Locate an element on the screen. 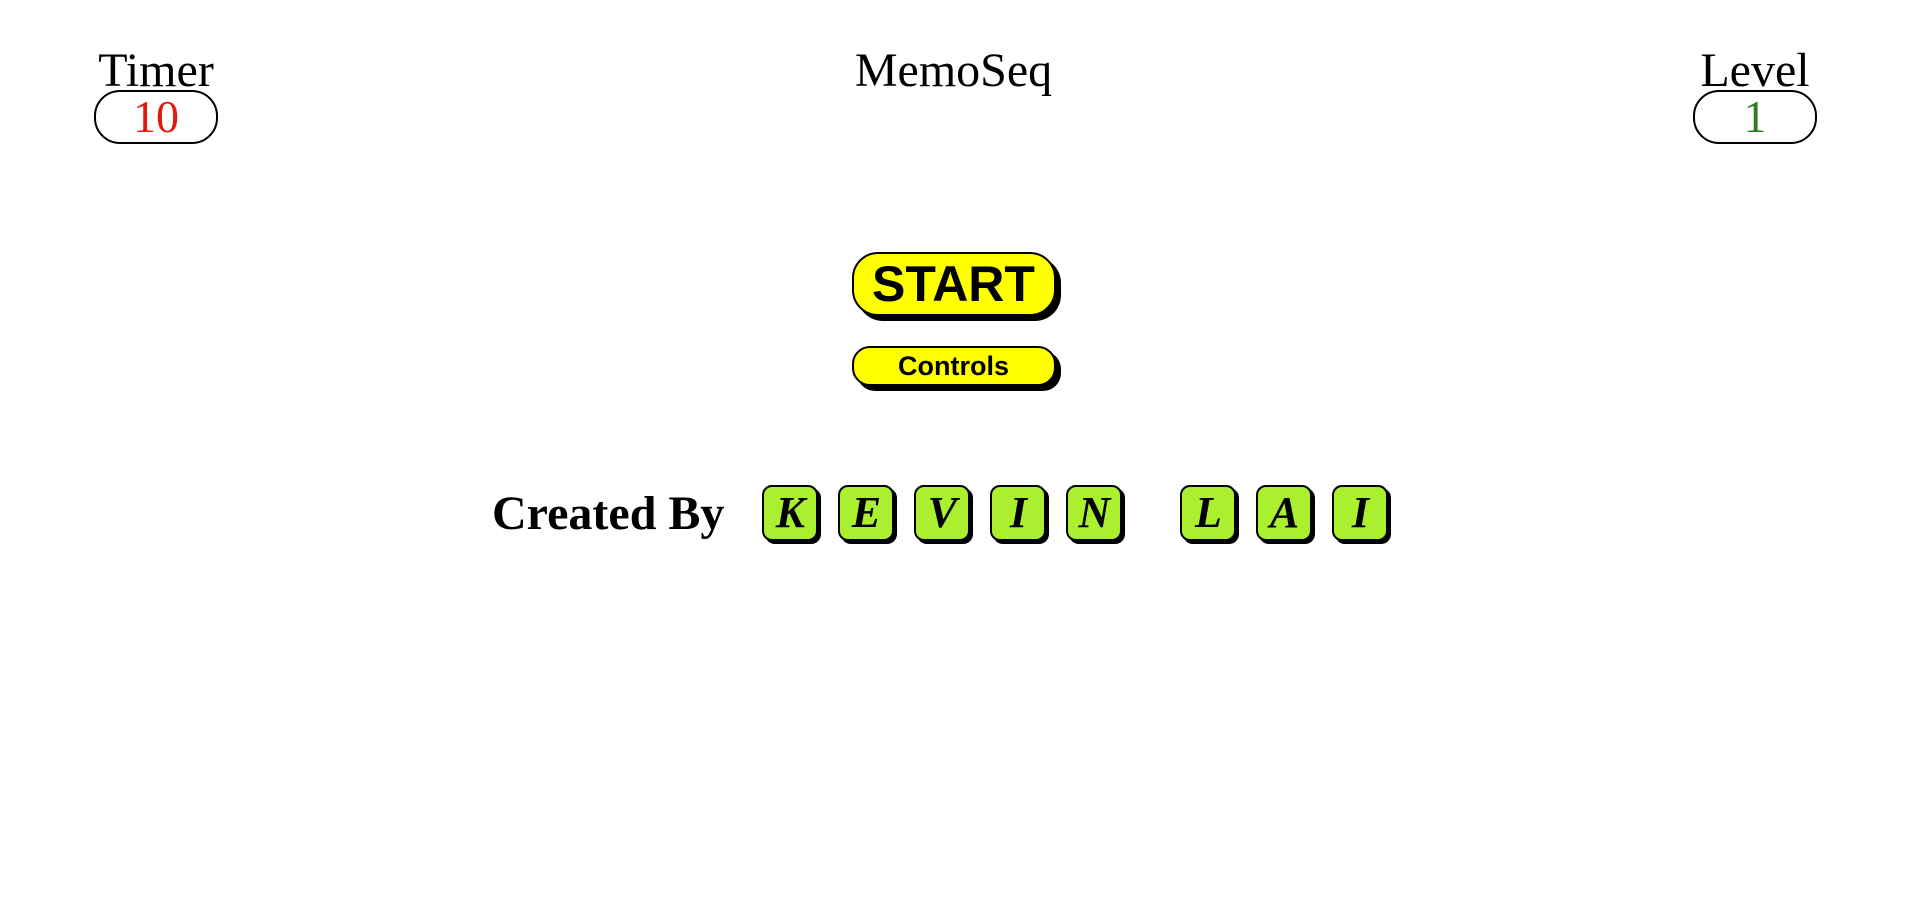 This screenshot has height=901, width=1907. letter-tile: E is located at coordinates (866, 513).